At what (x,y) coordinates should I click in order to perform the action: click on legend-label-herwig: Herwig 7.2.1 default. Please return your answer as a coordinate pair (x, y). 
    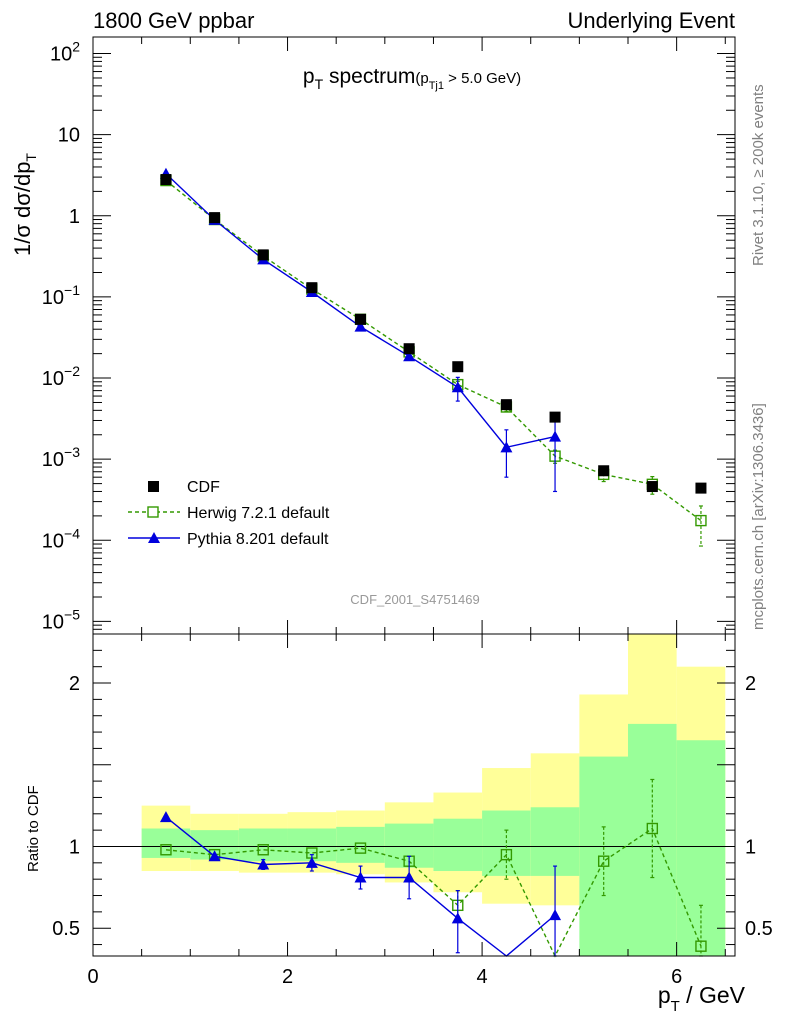
    Looking at the image, I should click on (258, 513).